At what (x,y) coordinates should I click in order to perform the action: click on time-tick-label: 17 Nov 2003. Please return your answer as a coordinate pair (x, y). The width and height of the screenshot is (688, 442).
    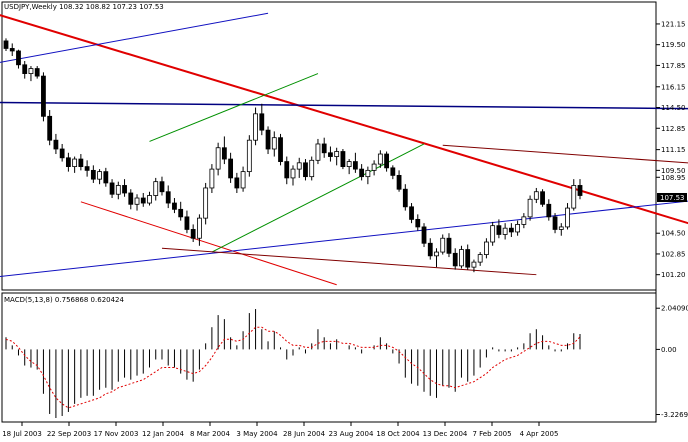
    Looking at the image, I should click on (116, 434).